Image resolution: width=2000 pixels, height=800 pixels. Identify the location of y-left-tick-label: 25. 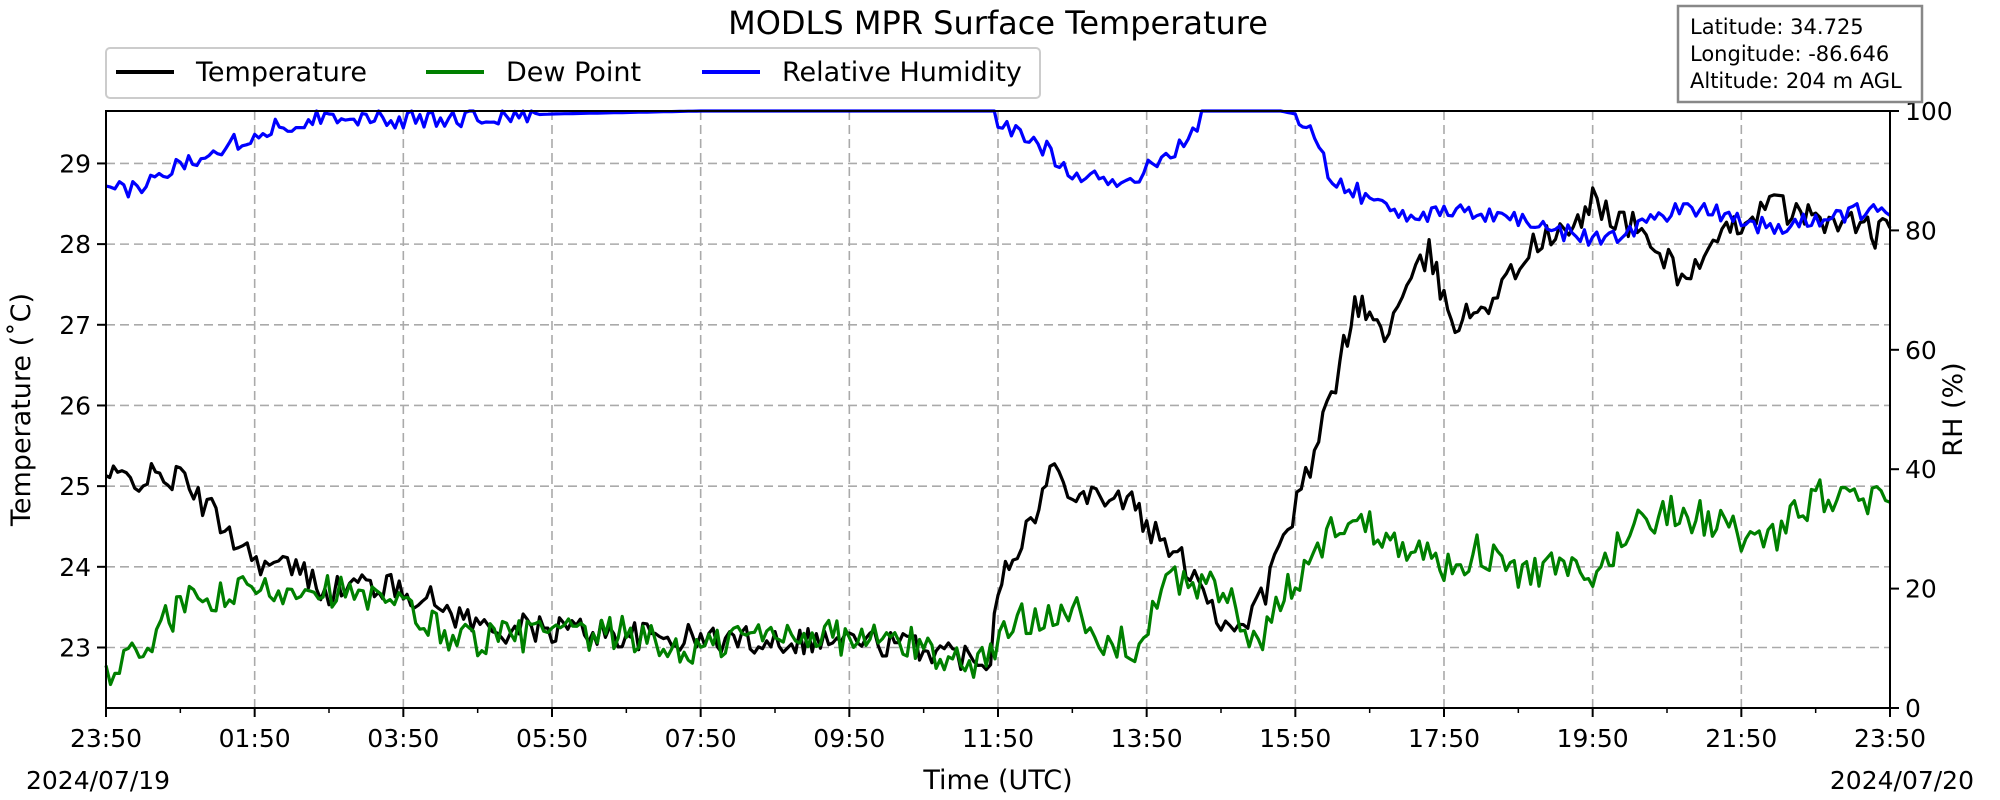
(75, 486).